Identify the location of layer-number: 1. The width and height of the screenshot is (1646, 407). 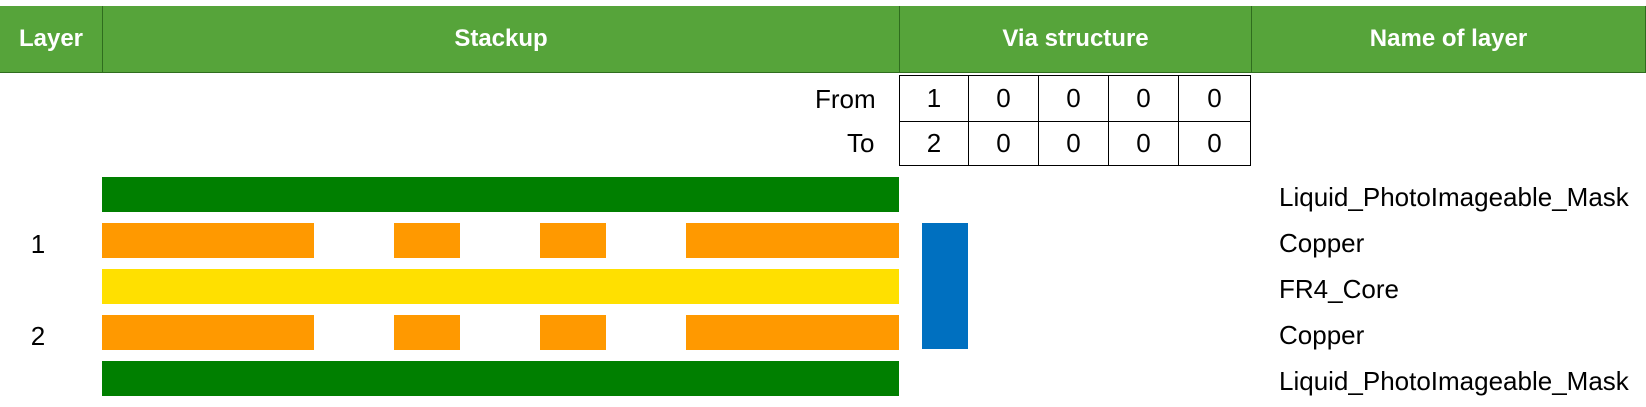
(38, 244).